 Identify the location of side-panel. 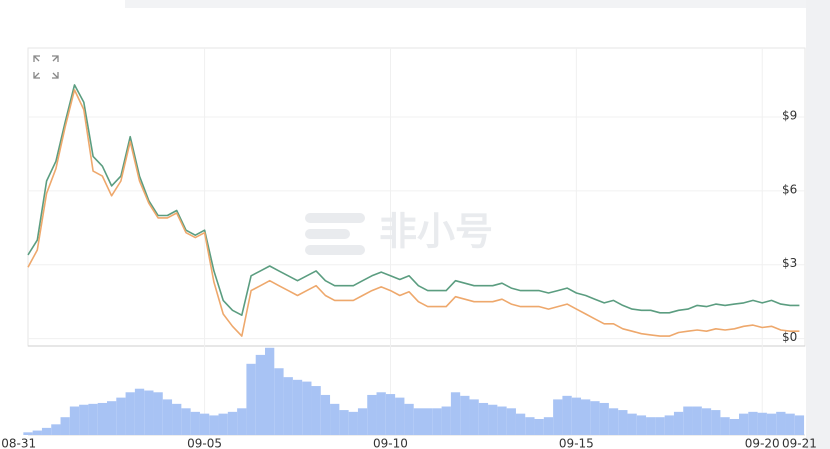
(818, 224).